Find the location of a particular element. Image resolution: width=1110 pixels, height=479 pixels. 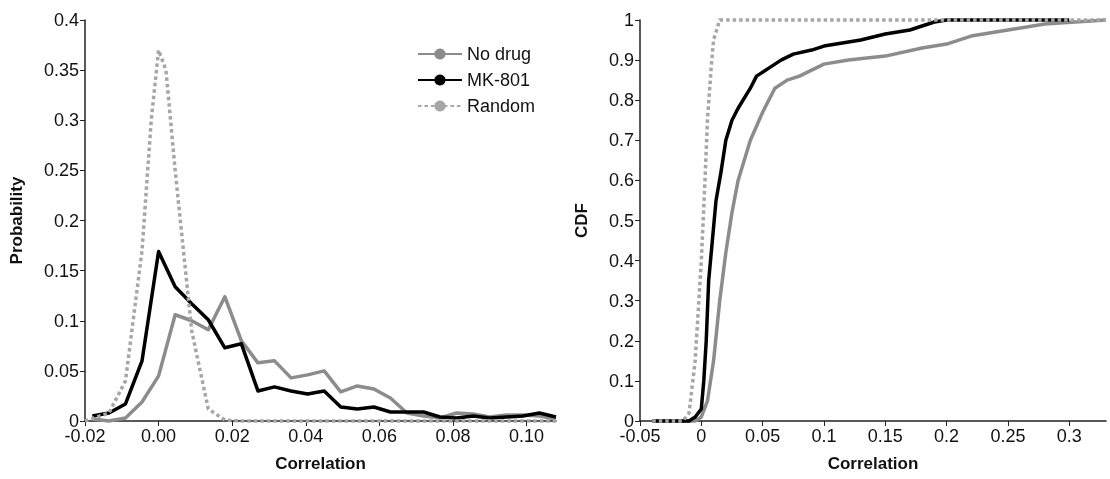

x-tick-label: 0.10 is located at coordinates (527, 436).